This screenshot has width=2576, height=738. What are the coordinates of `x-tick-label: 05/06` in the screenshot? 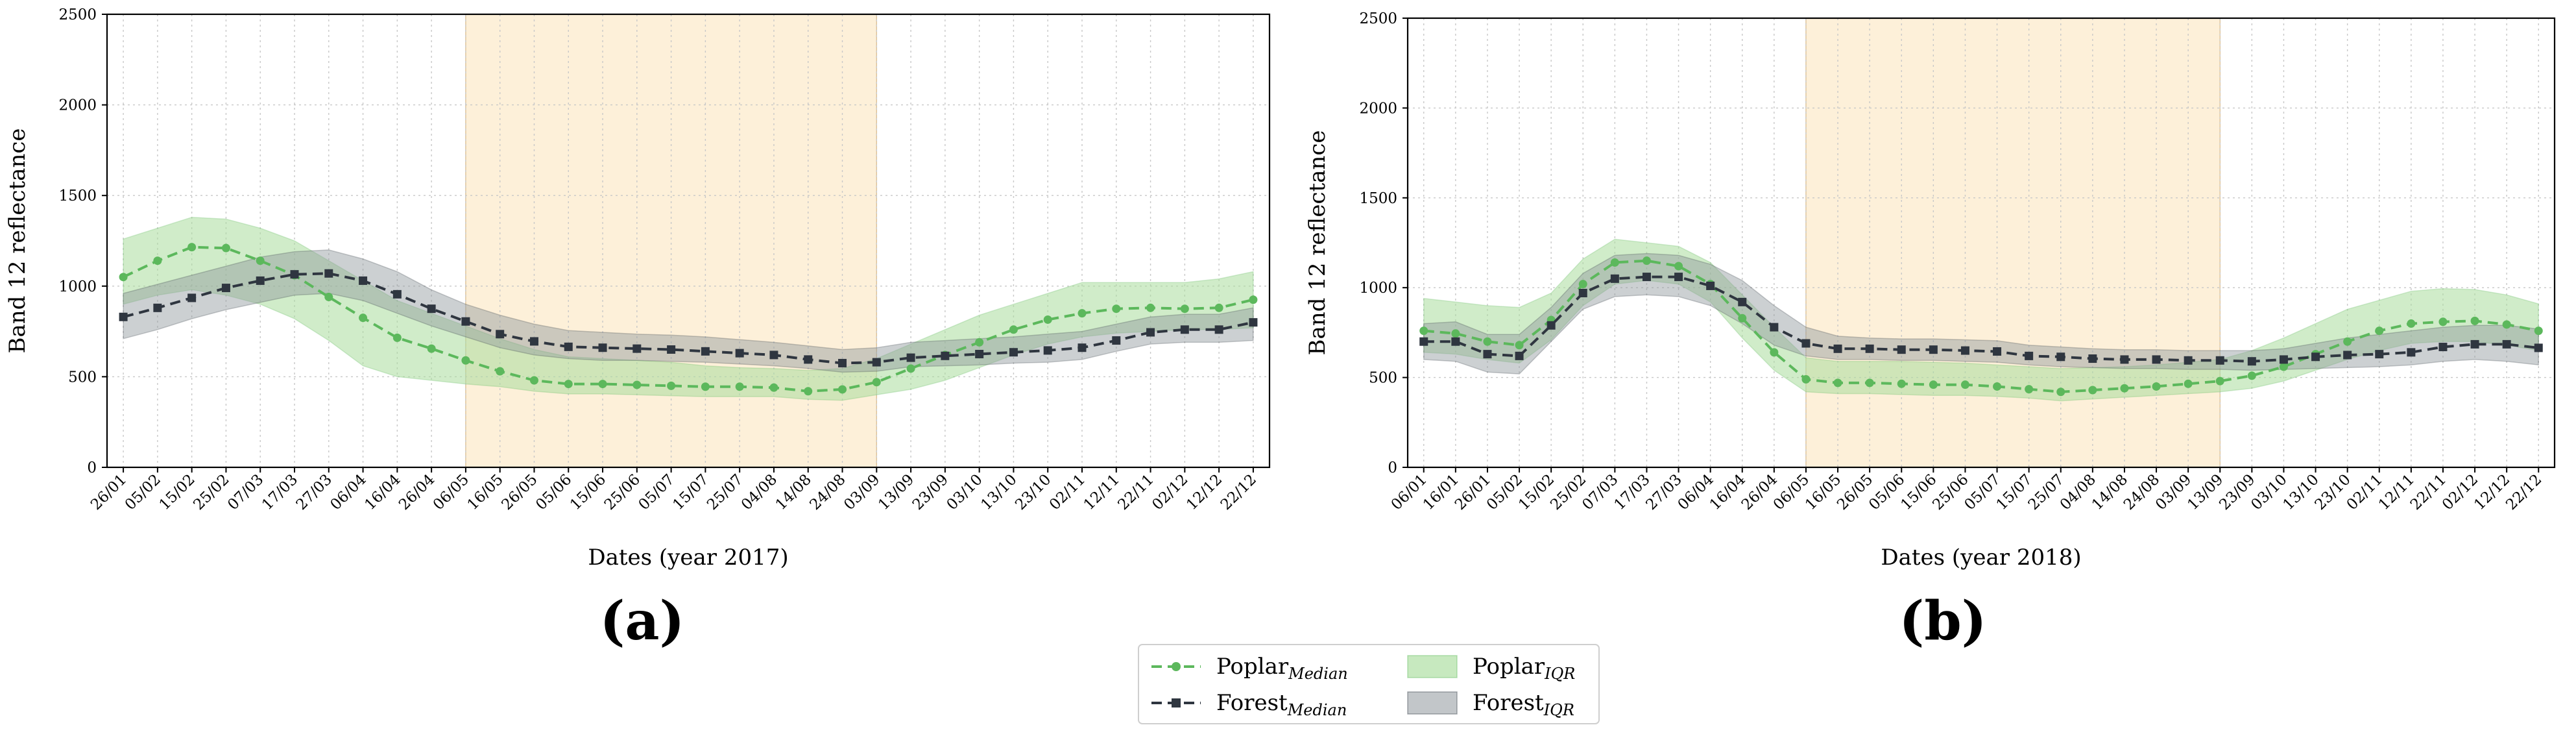 It's located at (554, 492).